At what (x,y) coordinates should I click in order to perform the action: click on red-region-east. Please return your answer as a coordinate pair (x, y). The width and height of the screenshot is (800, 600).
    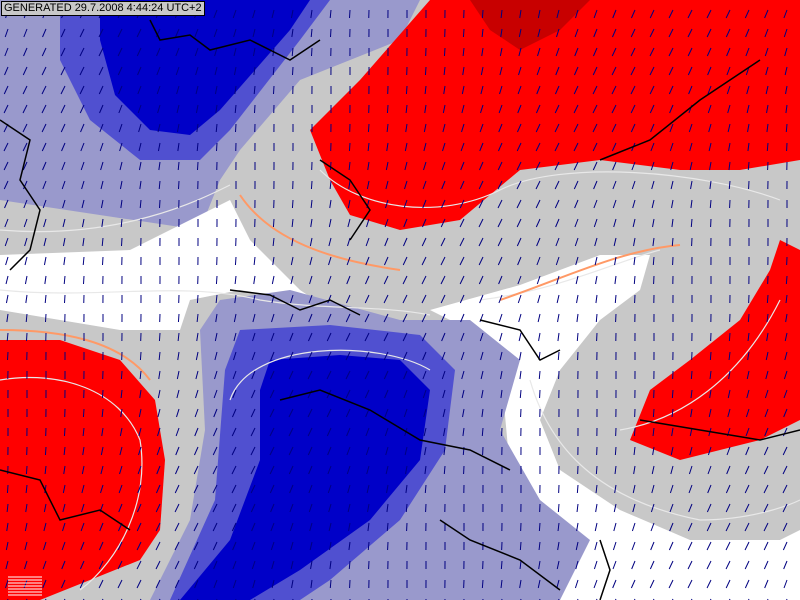
    Looking at the image, I should click on (715, 350).